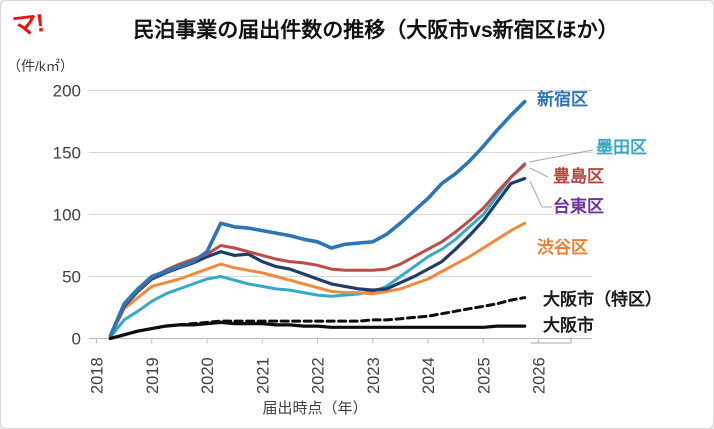  Describe the element at coordinates (317, 330) in the screenshot. I see `line-osaka-city` at that location.